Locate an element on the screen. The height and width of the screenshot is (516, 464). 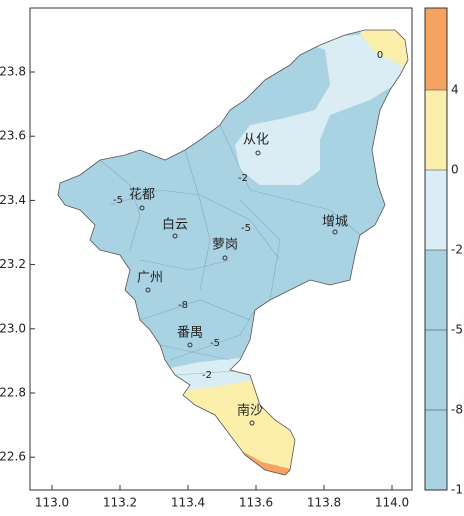
y-tick-label: 23.4 is located at coordinates (13, 200).